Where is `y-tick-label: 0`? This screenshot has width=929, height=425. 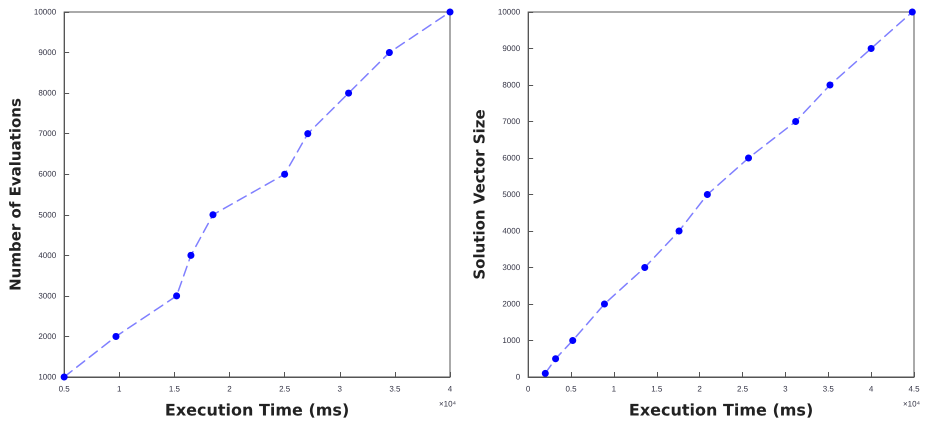
y-tick-label: 0 is located at coordinates (518, 377).